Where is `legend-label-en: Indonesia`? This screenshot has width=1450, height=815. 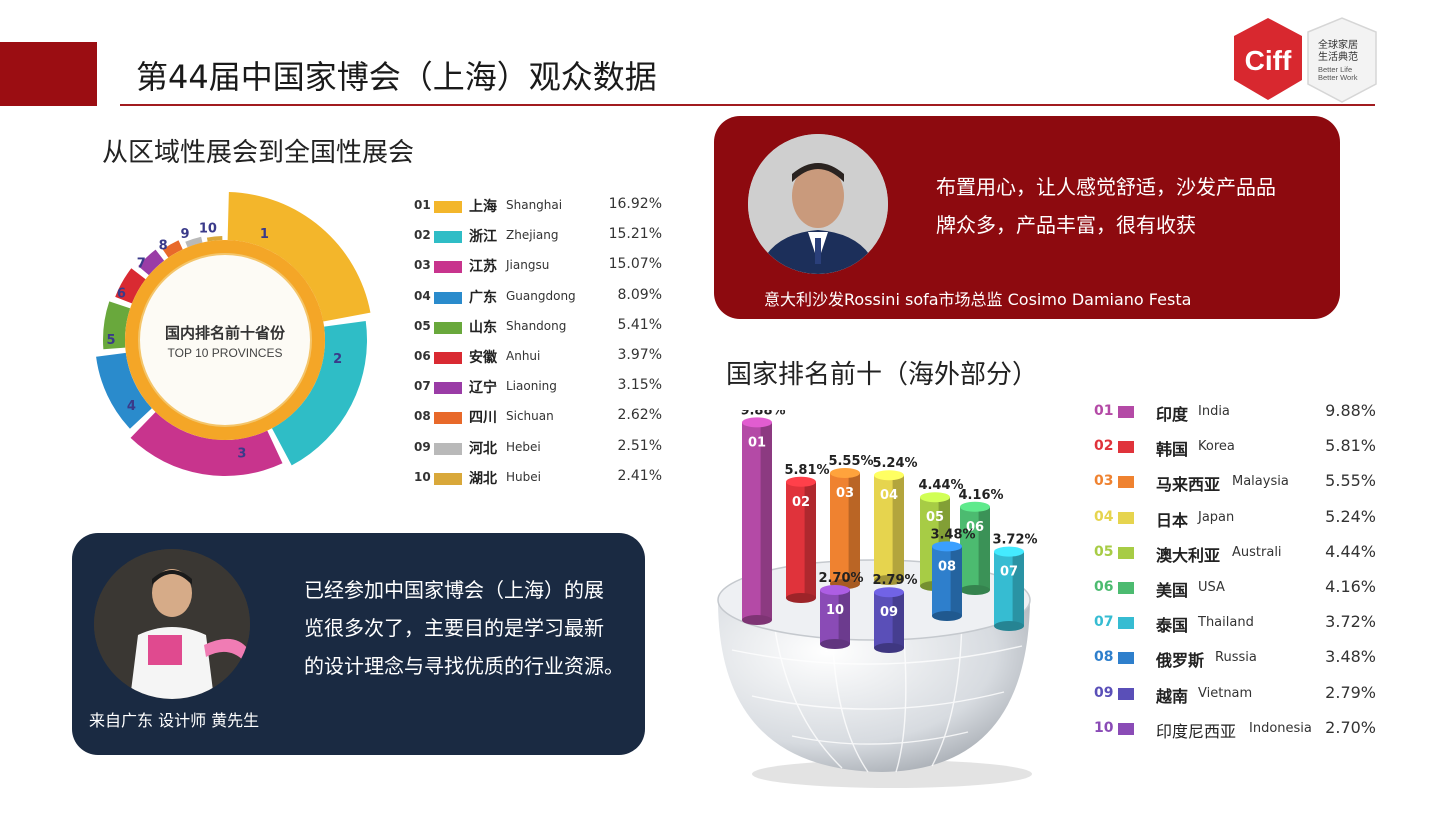
legend-label-en: Indonesia is located at coordinates (1280, 728).